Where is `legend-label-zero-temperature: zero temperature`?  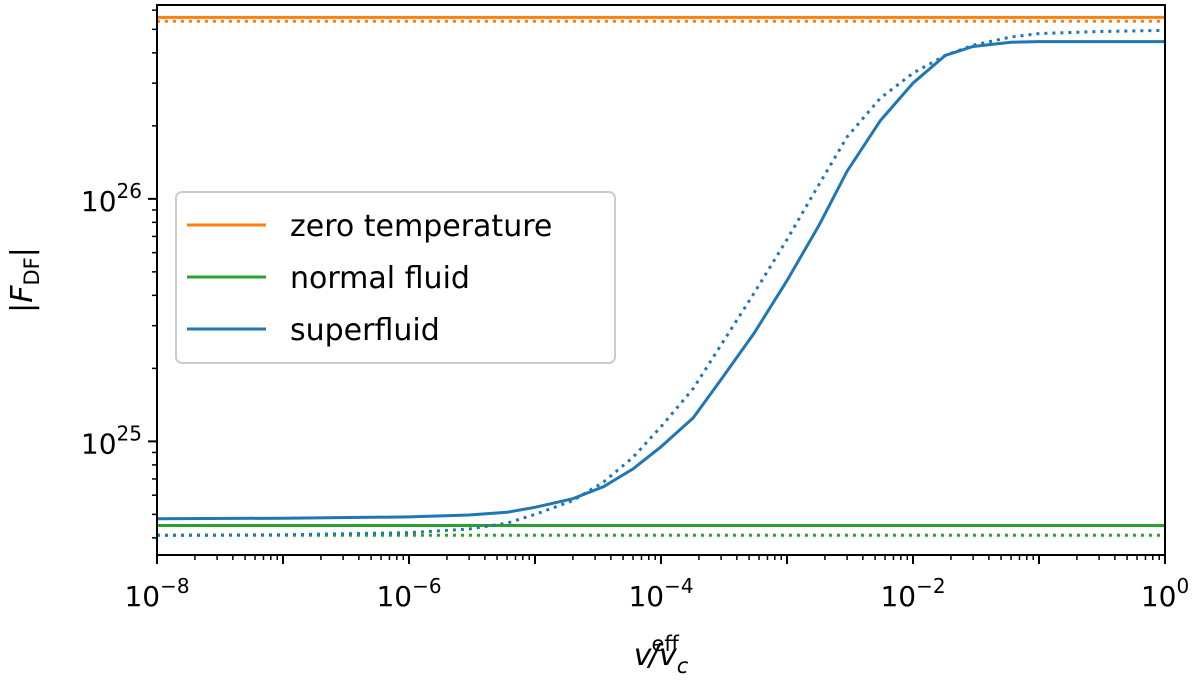
legend-label-zero-temperature: zero temperature is located at coordinates (421, 226).